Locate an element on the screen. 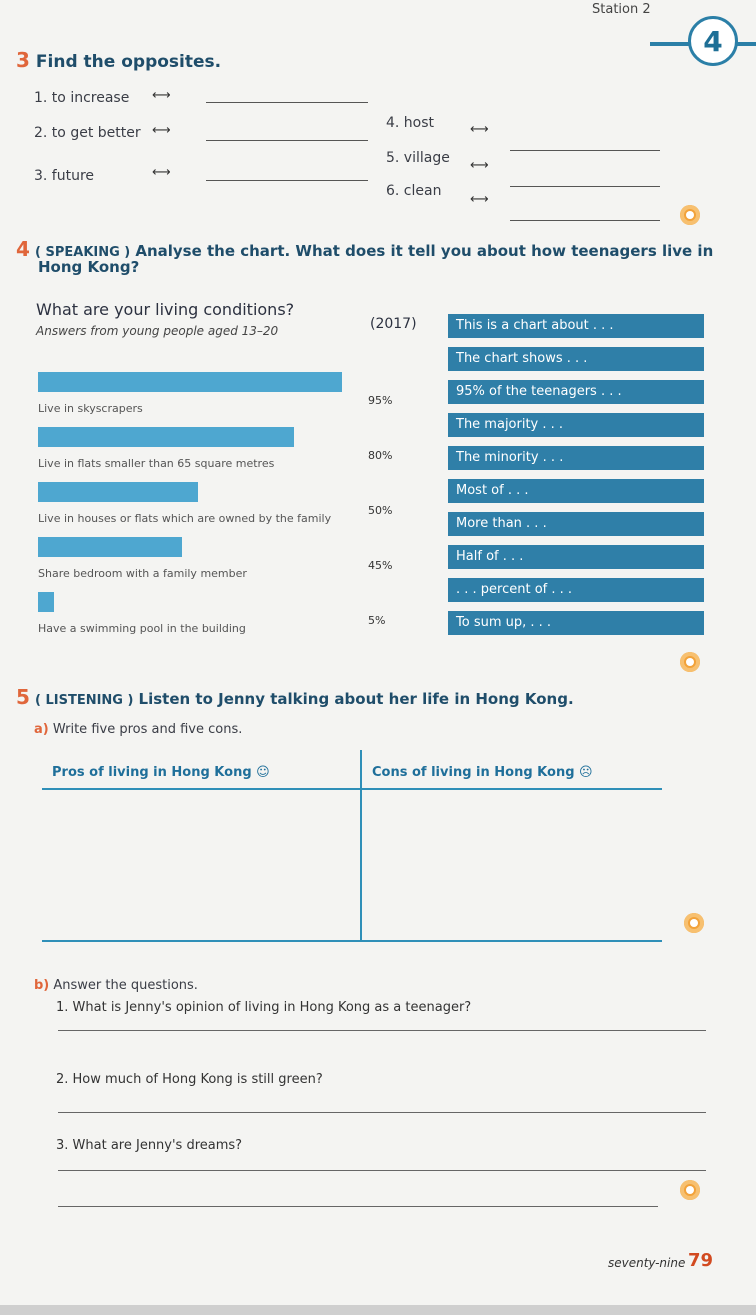  ex4-title-2: Hong Kong? is located at coordinates (89, 267).